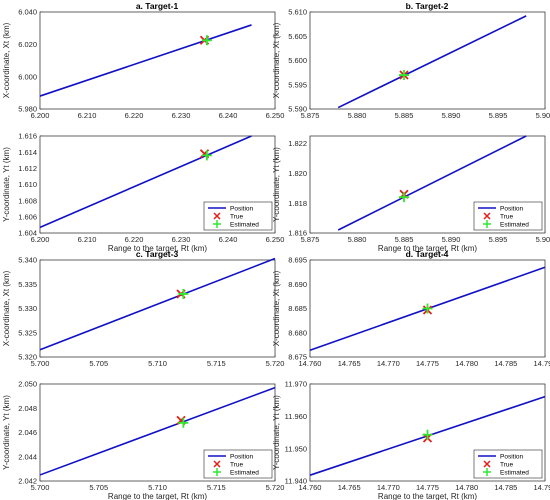 This screenshot has width=550, height=500. I want to click on x-tick-label: 6.210, so click(87, 239).